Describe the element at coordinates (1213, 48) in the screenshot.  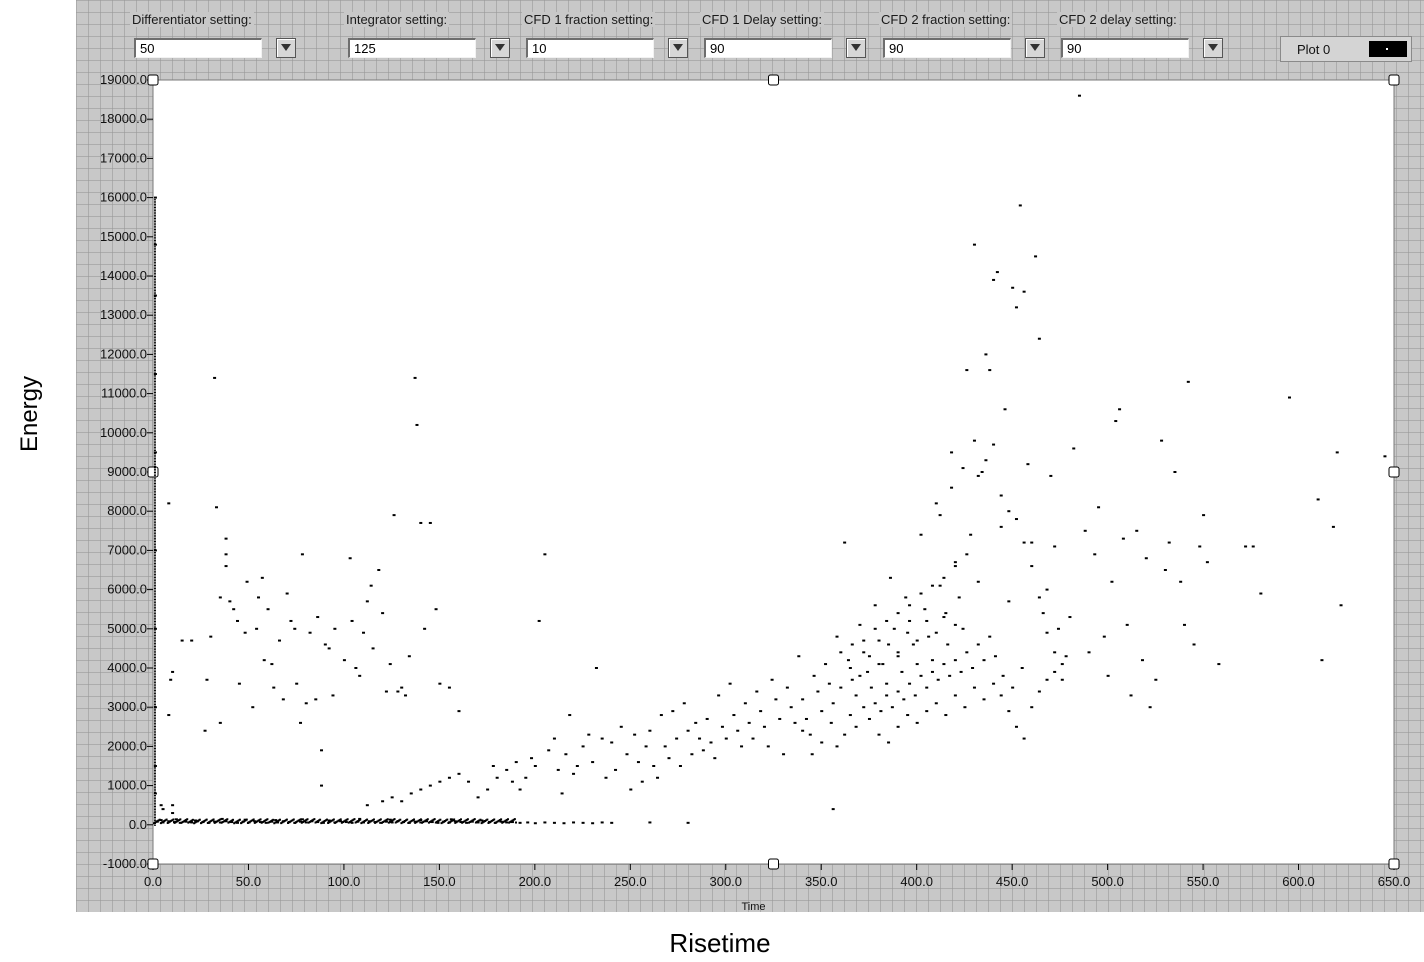
I see `cfd2-delay-dropdown-button` at that location.